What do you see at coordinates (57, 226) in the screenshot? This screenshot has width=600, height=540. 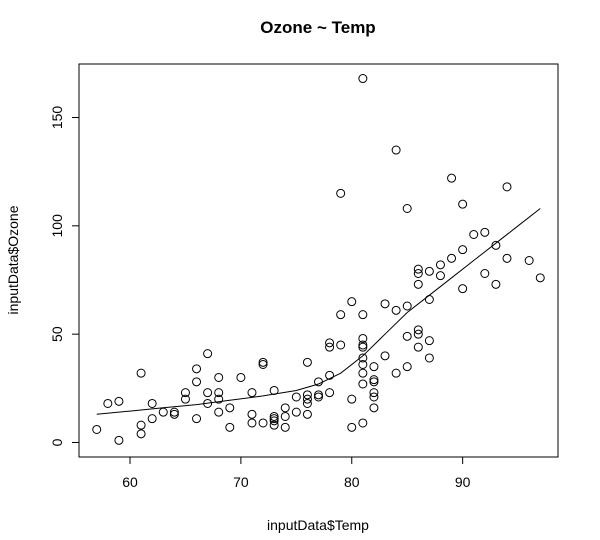 I see `y-tick-label: 100` at bounding box center [57, 226].